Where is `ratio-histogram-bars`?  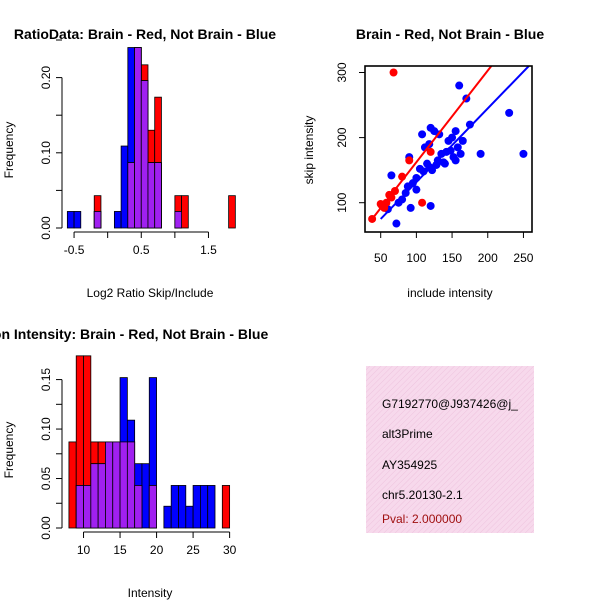 ratio-histogram-bars is located at coordinates (151, 138).